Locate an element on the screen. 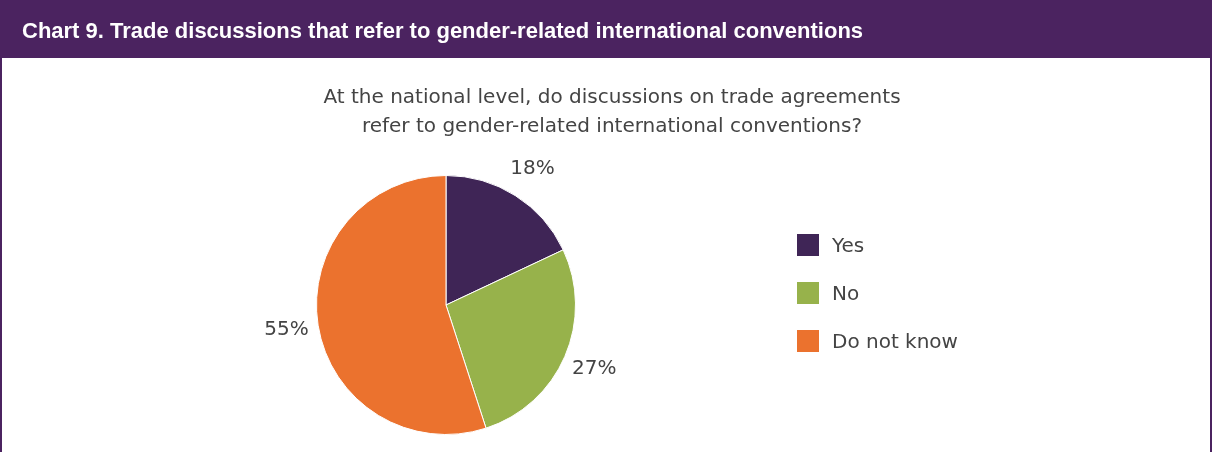 The width and height of the screenshot is (1212, 452). data-label: 55% is located at coordinates (286, 328).